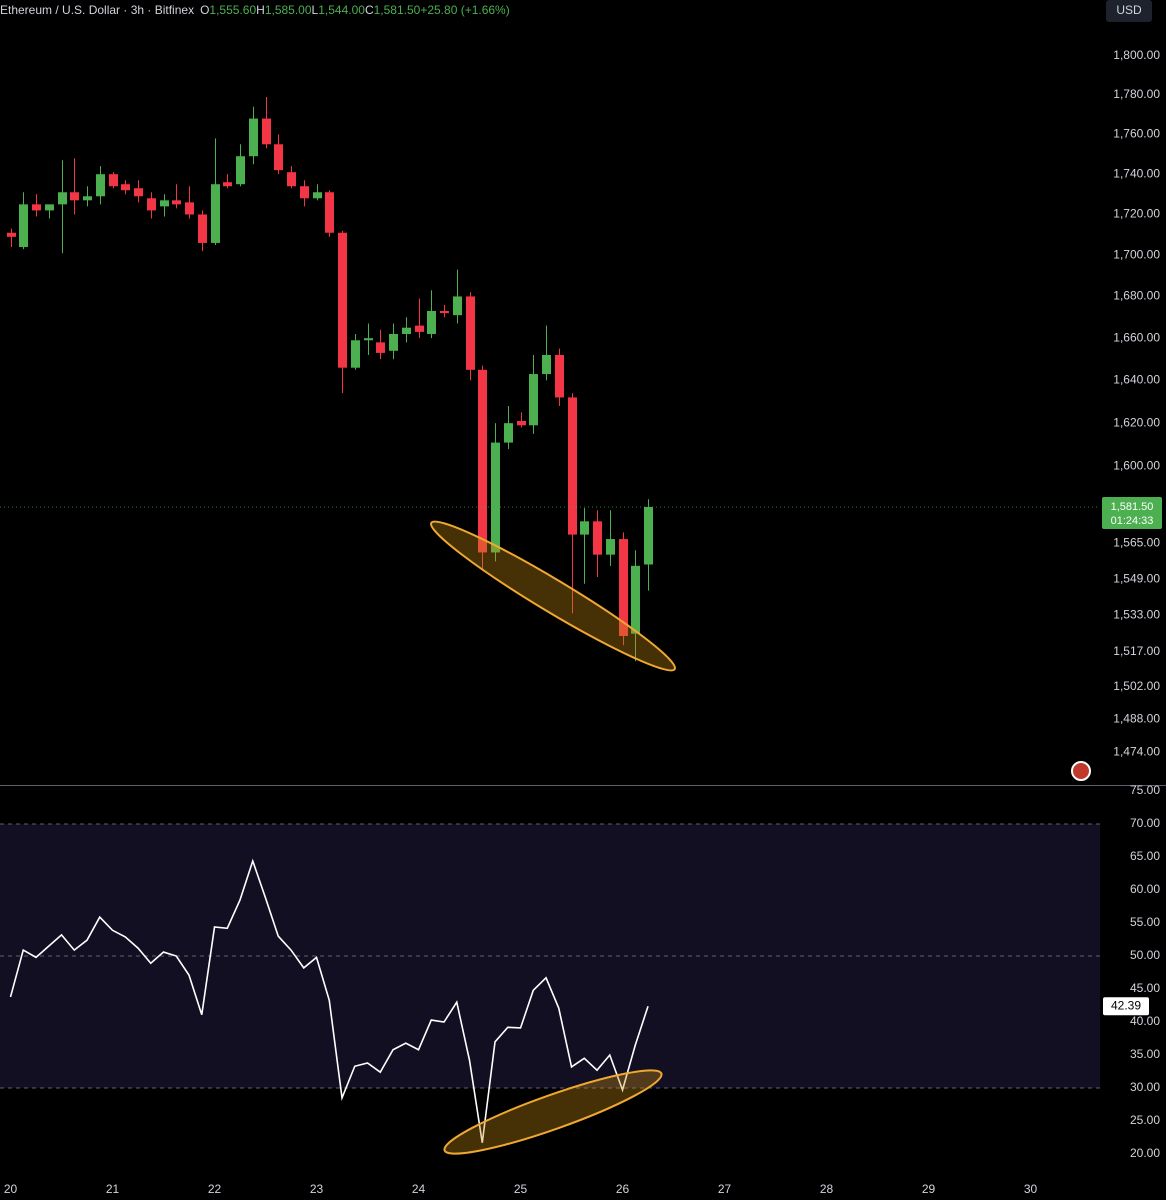 This screenshot has height=1200, width=1166. What do you see at coordinates (725, 1189) in the screenshot?
I see `x-tick-label: 27` at bounding box center [725, 1189].